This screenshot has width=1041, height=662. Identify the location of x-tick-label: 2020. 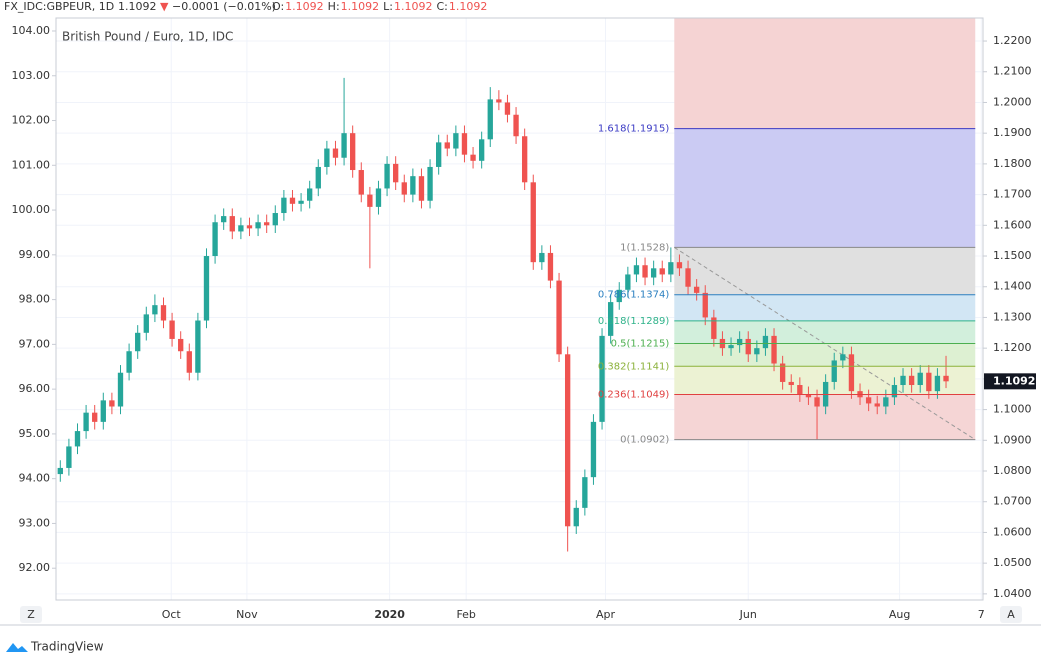
(389, 614).